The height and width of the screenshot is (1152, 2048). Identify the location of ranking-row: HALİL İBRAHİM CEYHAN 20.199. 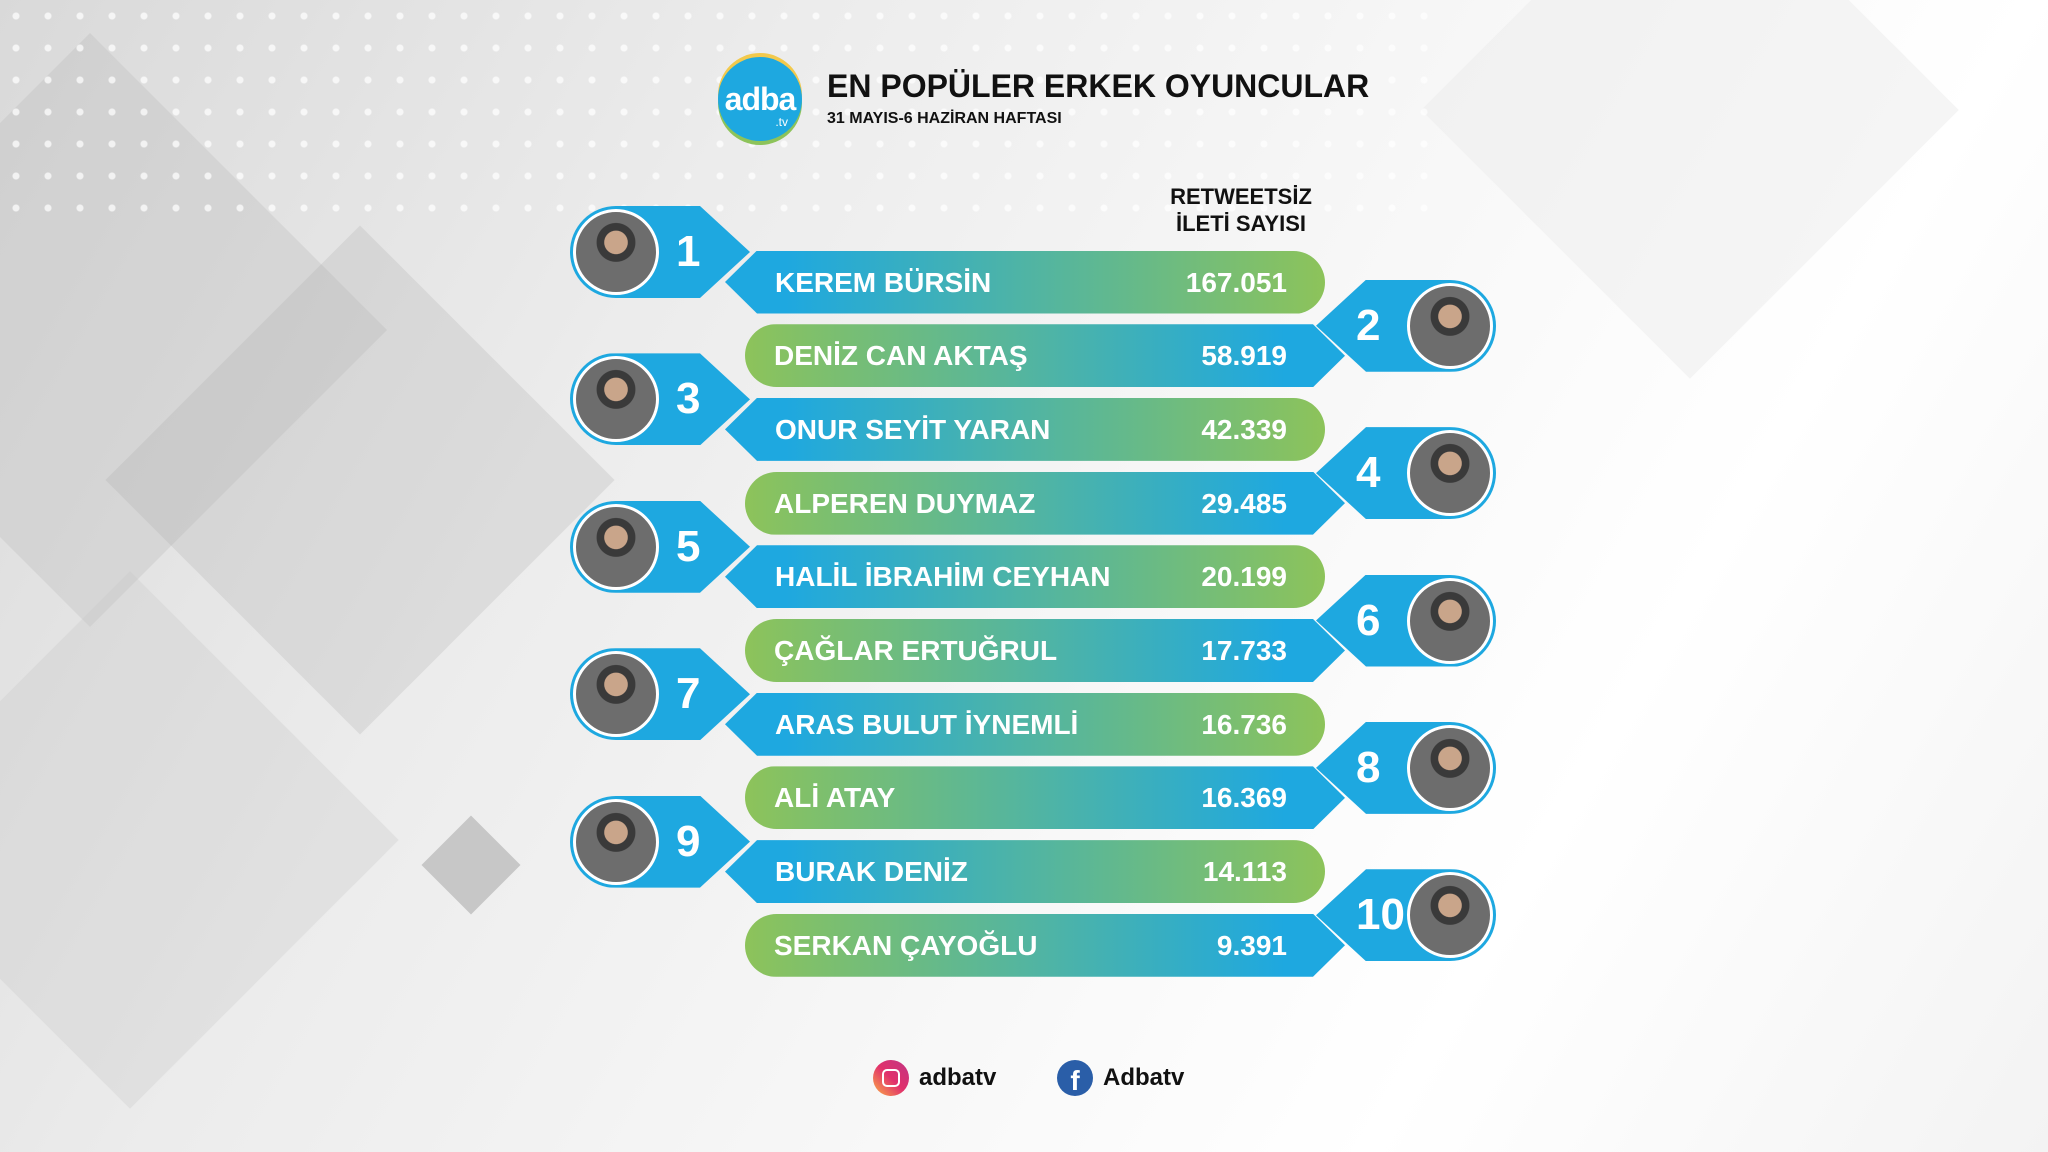
(1025, 577).